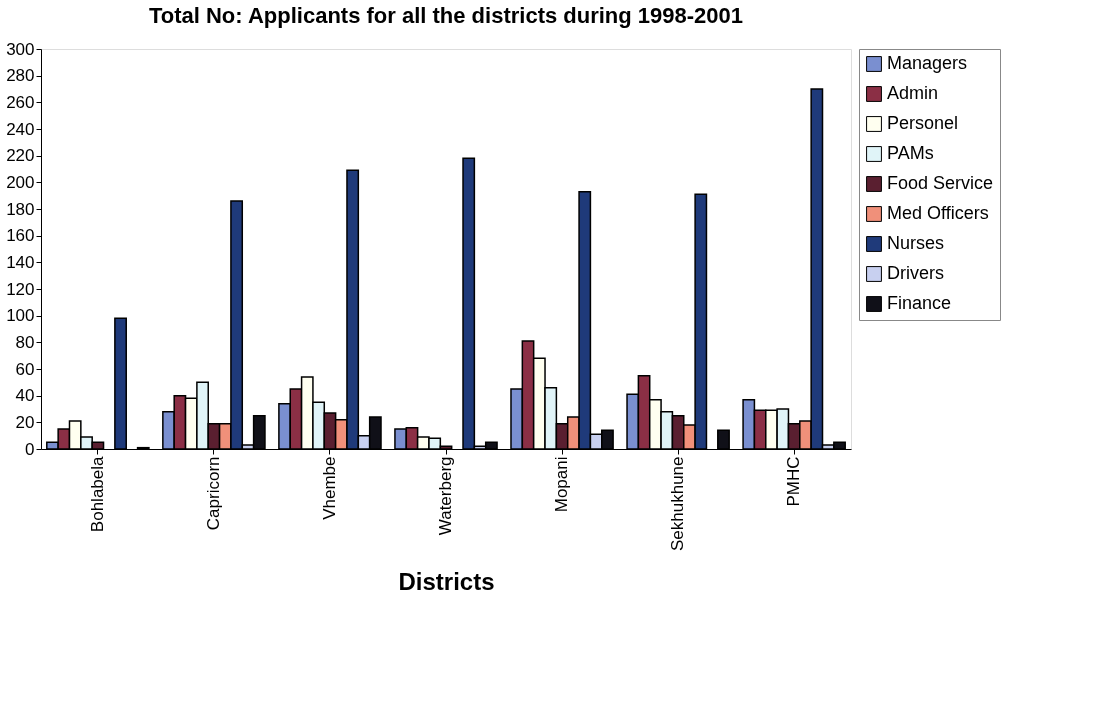 Image resolution: width=1116 pixels, height=707 pixels. Describe the element at coordinates (20, 262) in the screenshot. I see `y-tick-label: 140` at that location.